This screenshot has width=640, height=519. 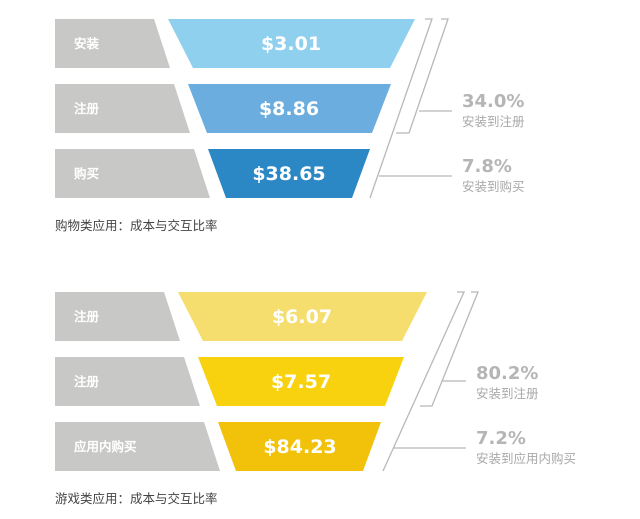 I want to click on funnel-1-conversion-percent-2: 7.8%, so click(x=487, y=166).